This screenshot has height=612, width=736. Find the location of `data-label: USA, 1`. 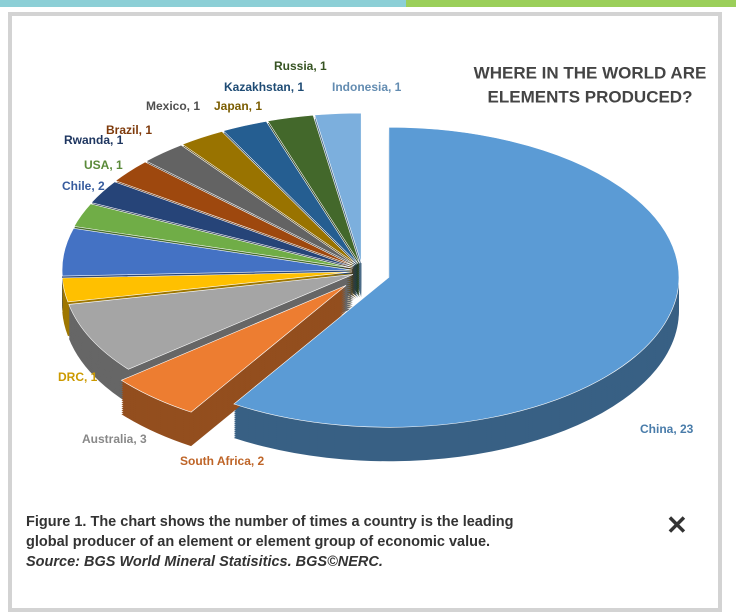

data-label: USA, 1 is located at coordinates (103, 165).